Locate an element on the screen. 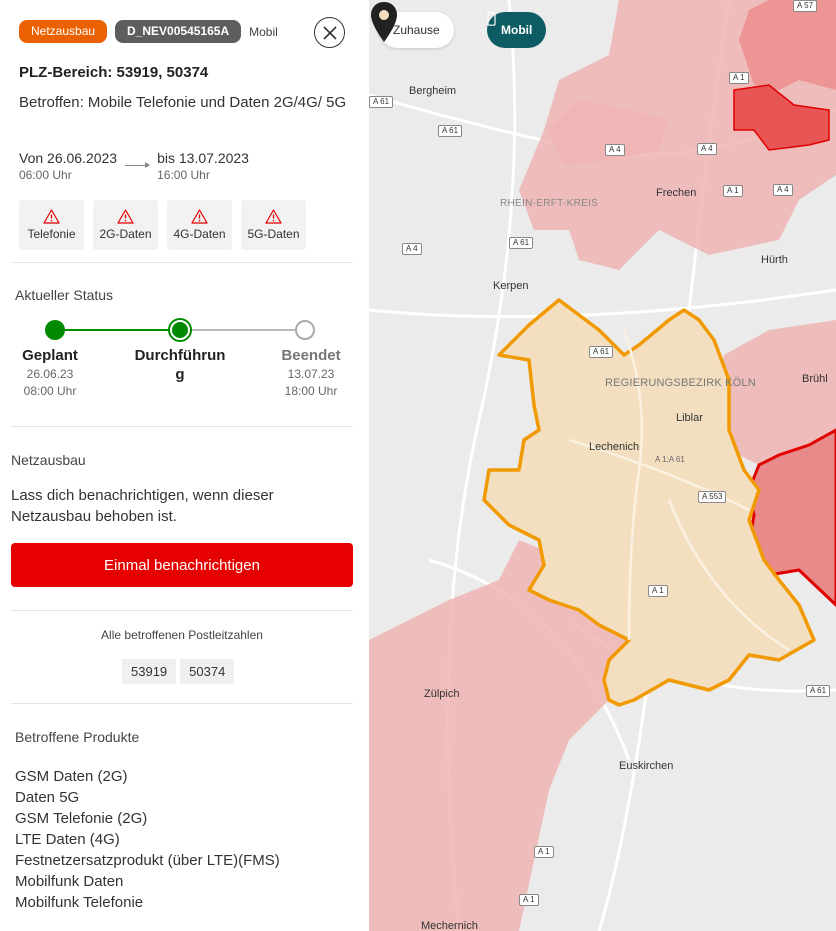 The image size is (836, 931). close-button is located at coordinates (329, 32).